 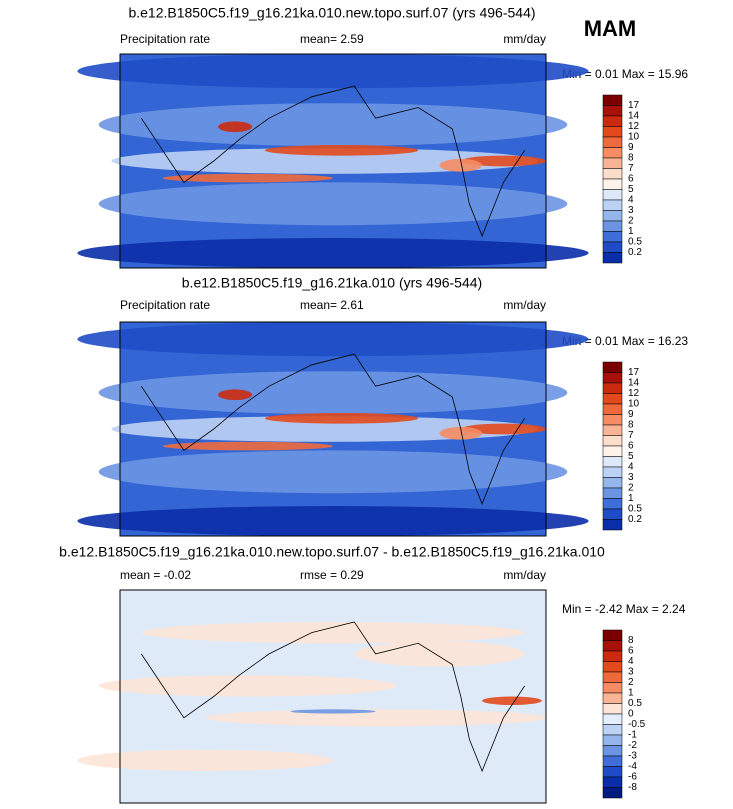 What do you see at coordinates (625, 74) in the screenshot?
I see `min-max-label: Min = 0.01 Max = 15.96` at bounding box center [625, 74].